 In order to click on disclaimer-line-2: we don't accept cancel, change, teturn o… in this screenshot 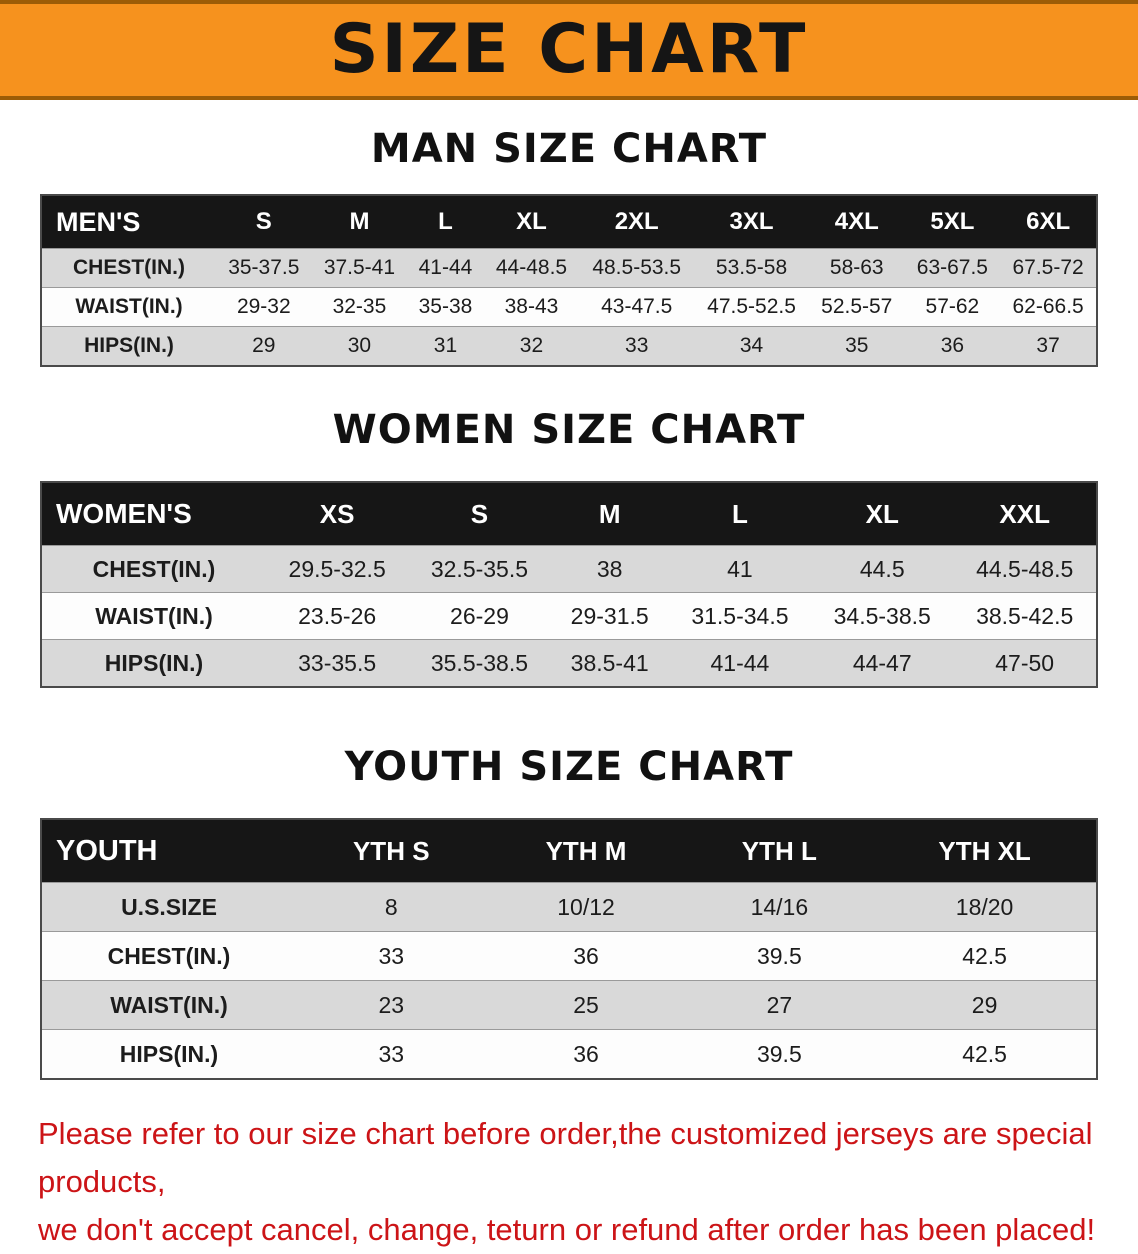, I will do `click(567, 1230)`.